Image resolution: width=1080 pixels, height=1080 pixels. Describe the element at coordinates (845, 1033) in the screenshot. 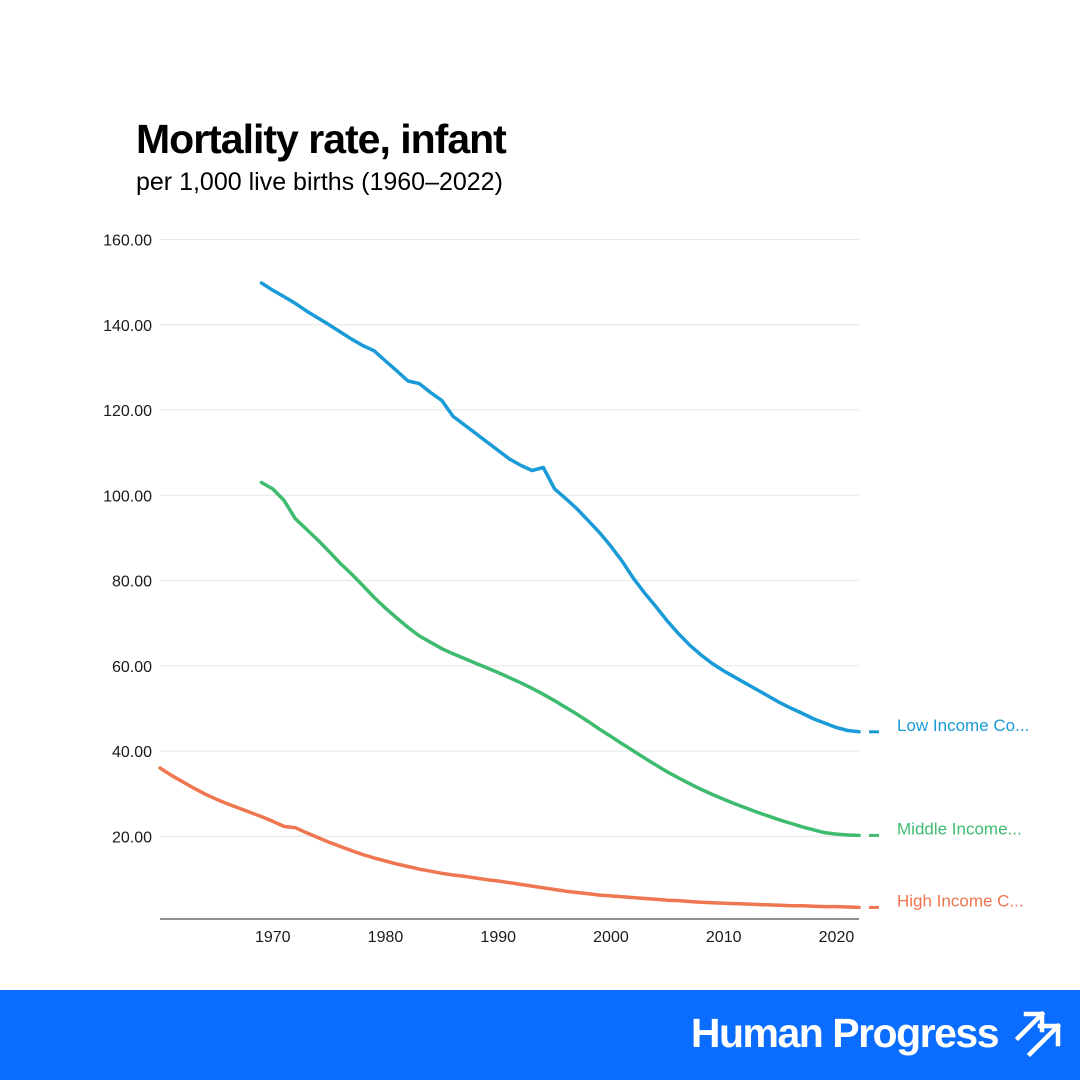

I see `brand-name: Human Progress` at that location.